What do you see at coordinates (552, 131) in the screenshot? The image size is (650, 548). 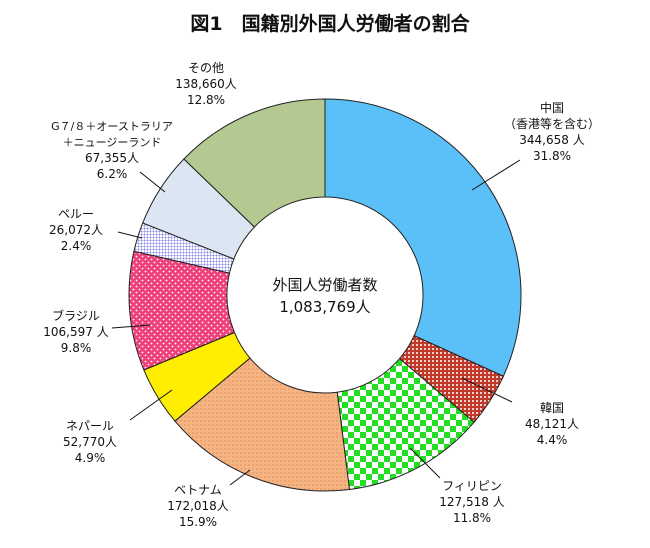 I see `slice-label-china: 中国（香港等を含む） 344,658 人 31.8%` at bounding box center [552, 131].